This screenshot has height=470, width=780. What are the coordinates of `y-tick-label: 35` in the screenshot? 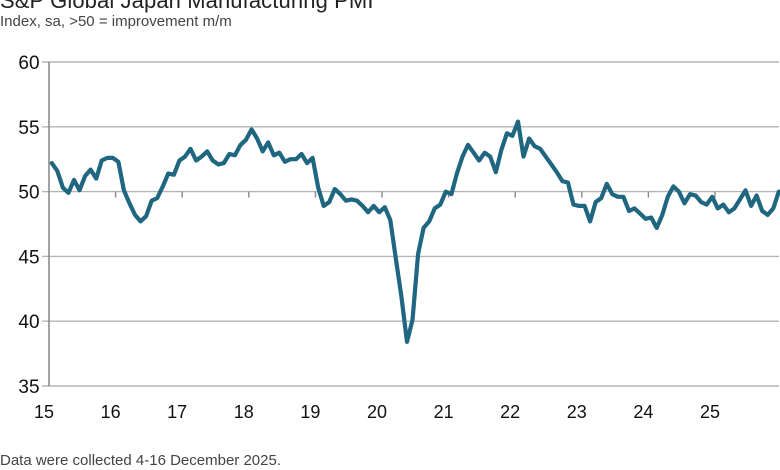 It's located at (28, 387).